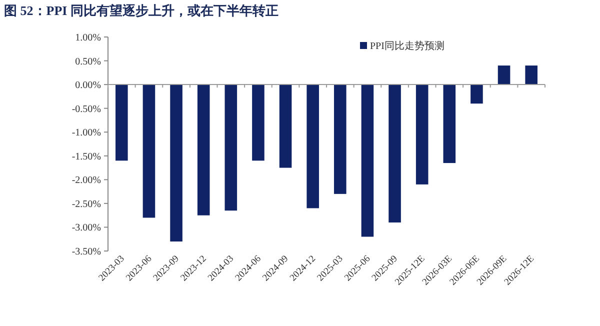  Describe the element at coordinates (86, 252) in the screenshot. I see `y-tick-label: -3.50%` at that location.